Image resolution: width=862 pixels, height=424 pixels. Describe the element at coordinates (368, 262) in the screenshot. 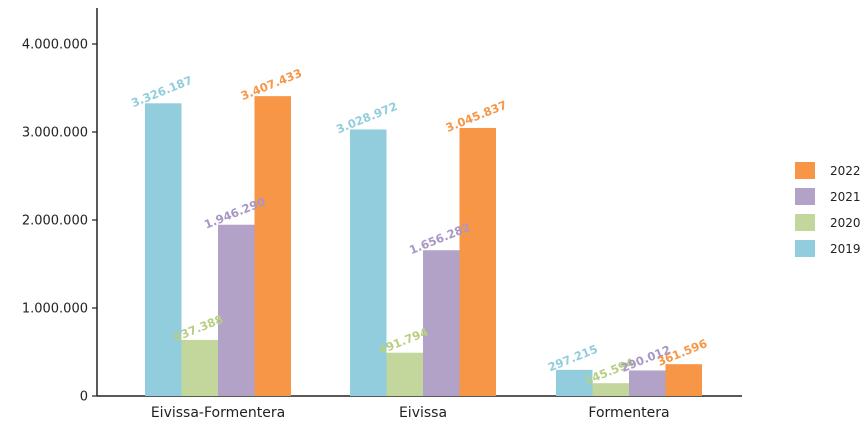

I see `bar-2019-eivissa` at that location.